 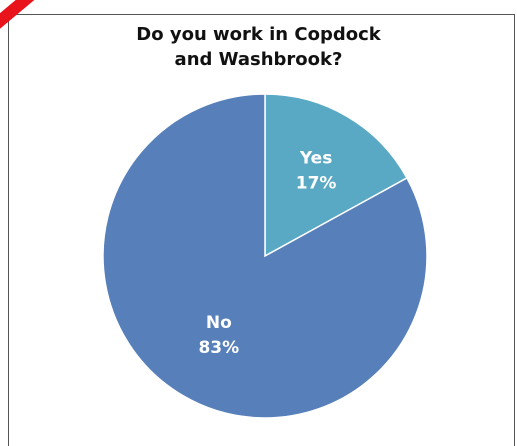 What do you see at coordinates (218, 348) in the screenshot?
I see `pie-value-no: 83%` at bounding box center [218, 348].